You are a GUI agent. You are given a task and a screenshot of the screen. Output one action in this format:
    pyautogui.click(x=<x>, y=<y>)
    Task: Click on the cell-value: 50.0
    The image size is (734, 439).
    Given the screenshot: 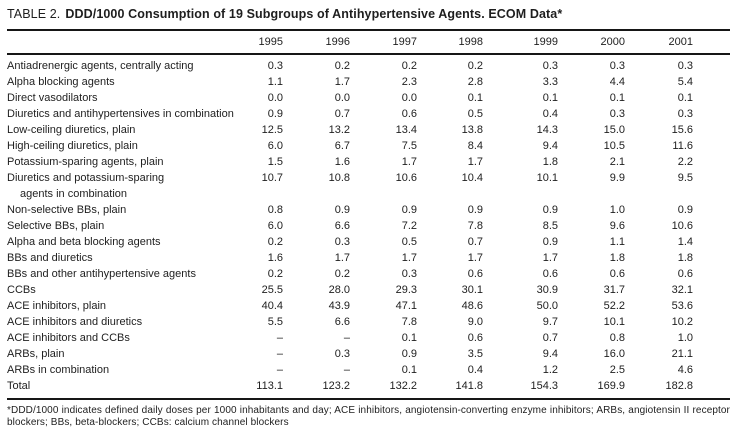 What is the action you would take?
    pyautogui.click(x=547, y=306)
    